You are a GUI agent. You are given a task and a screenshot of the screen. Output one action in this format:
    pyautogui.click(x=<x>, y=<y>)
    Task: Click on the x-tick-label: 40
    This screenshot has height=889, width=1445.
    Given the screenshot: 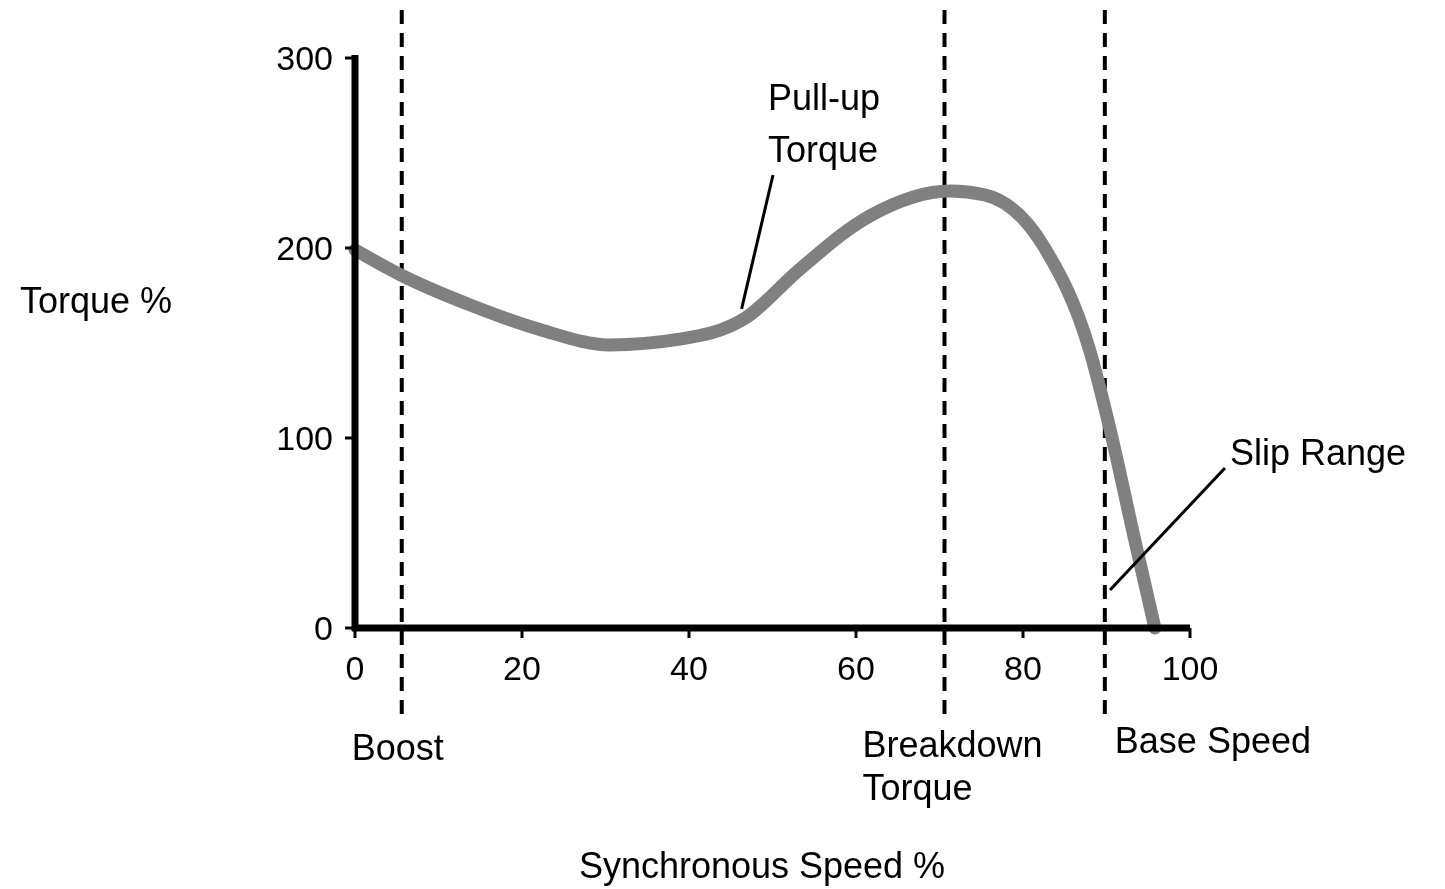 What is the action you would take?
    pyautogui.click(x=689, y=668)
    